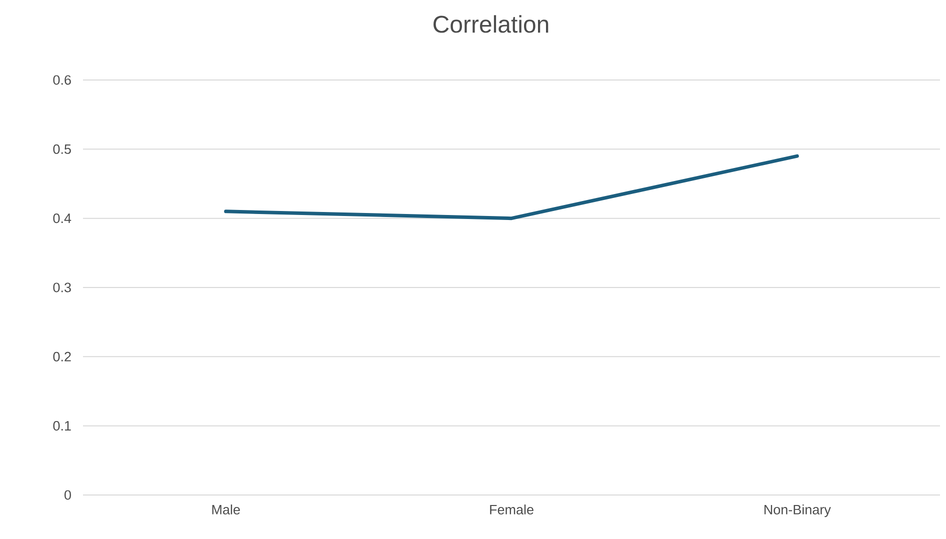  I want to click on chart-title: Correlation, so click(491, 24).